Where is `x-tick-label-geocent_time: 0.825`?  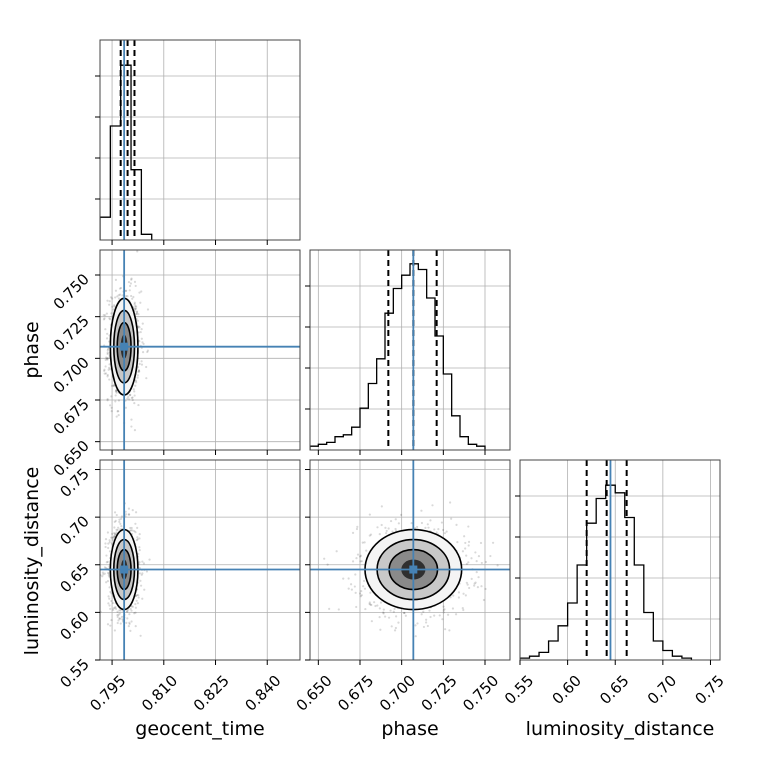
x-tick-label-geocent_time: 0.825 is located at coordinates (211, 693).